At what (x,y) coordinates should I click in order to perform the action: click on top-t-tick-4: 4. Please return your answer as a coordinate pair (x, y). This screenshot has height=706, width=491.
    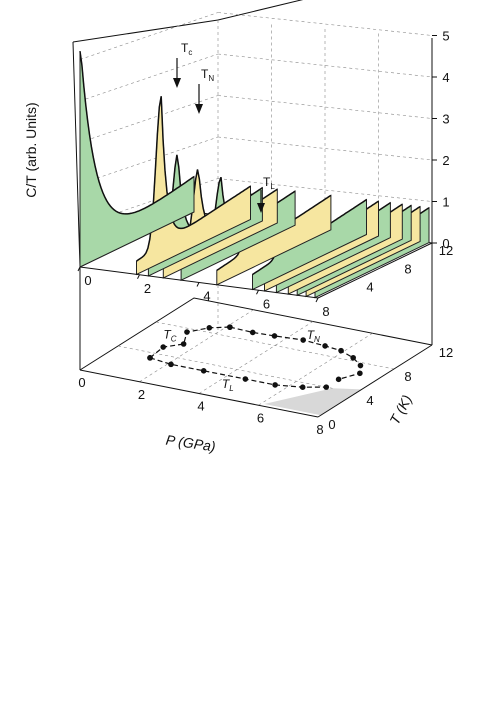
    Looking at the image, I should click on (369, 287).